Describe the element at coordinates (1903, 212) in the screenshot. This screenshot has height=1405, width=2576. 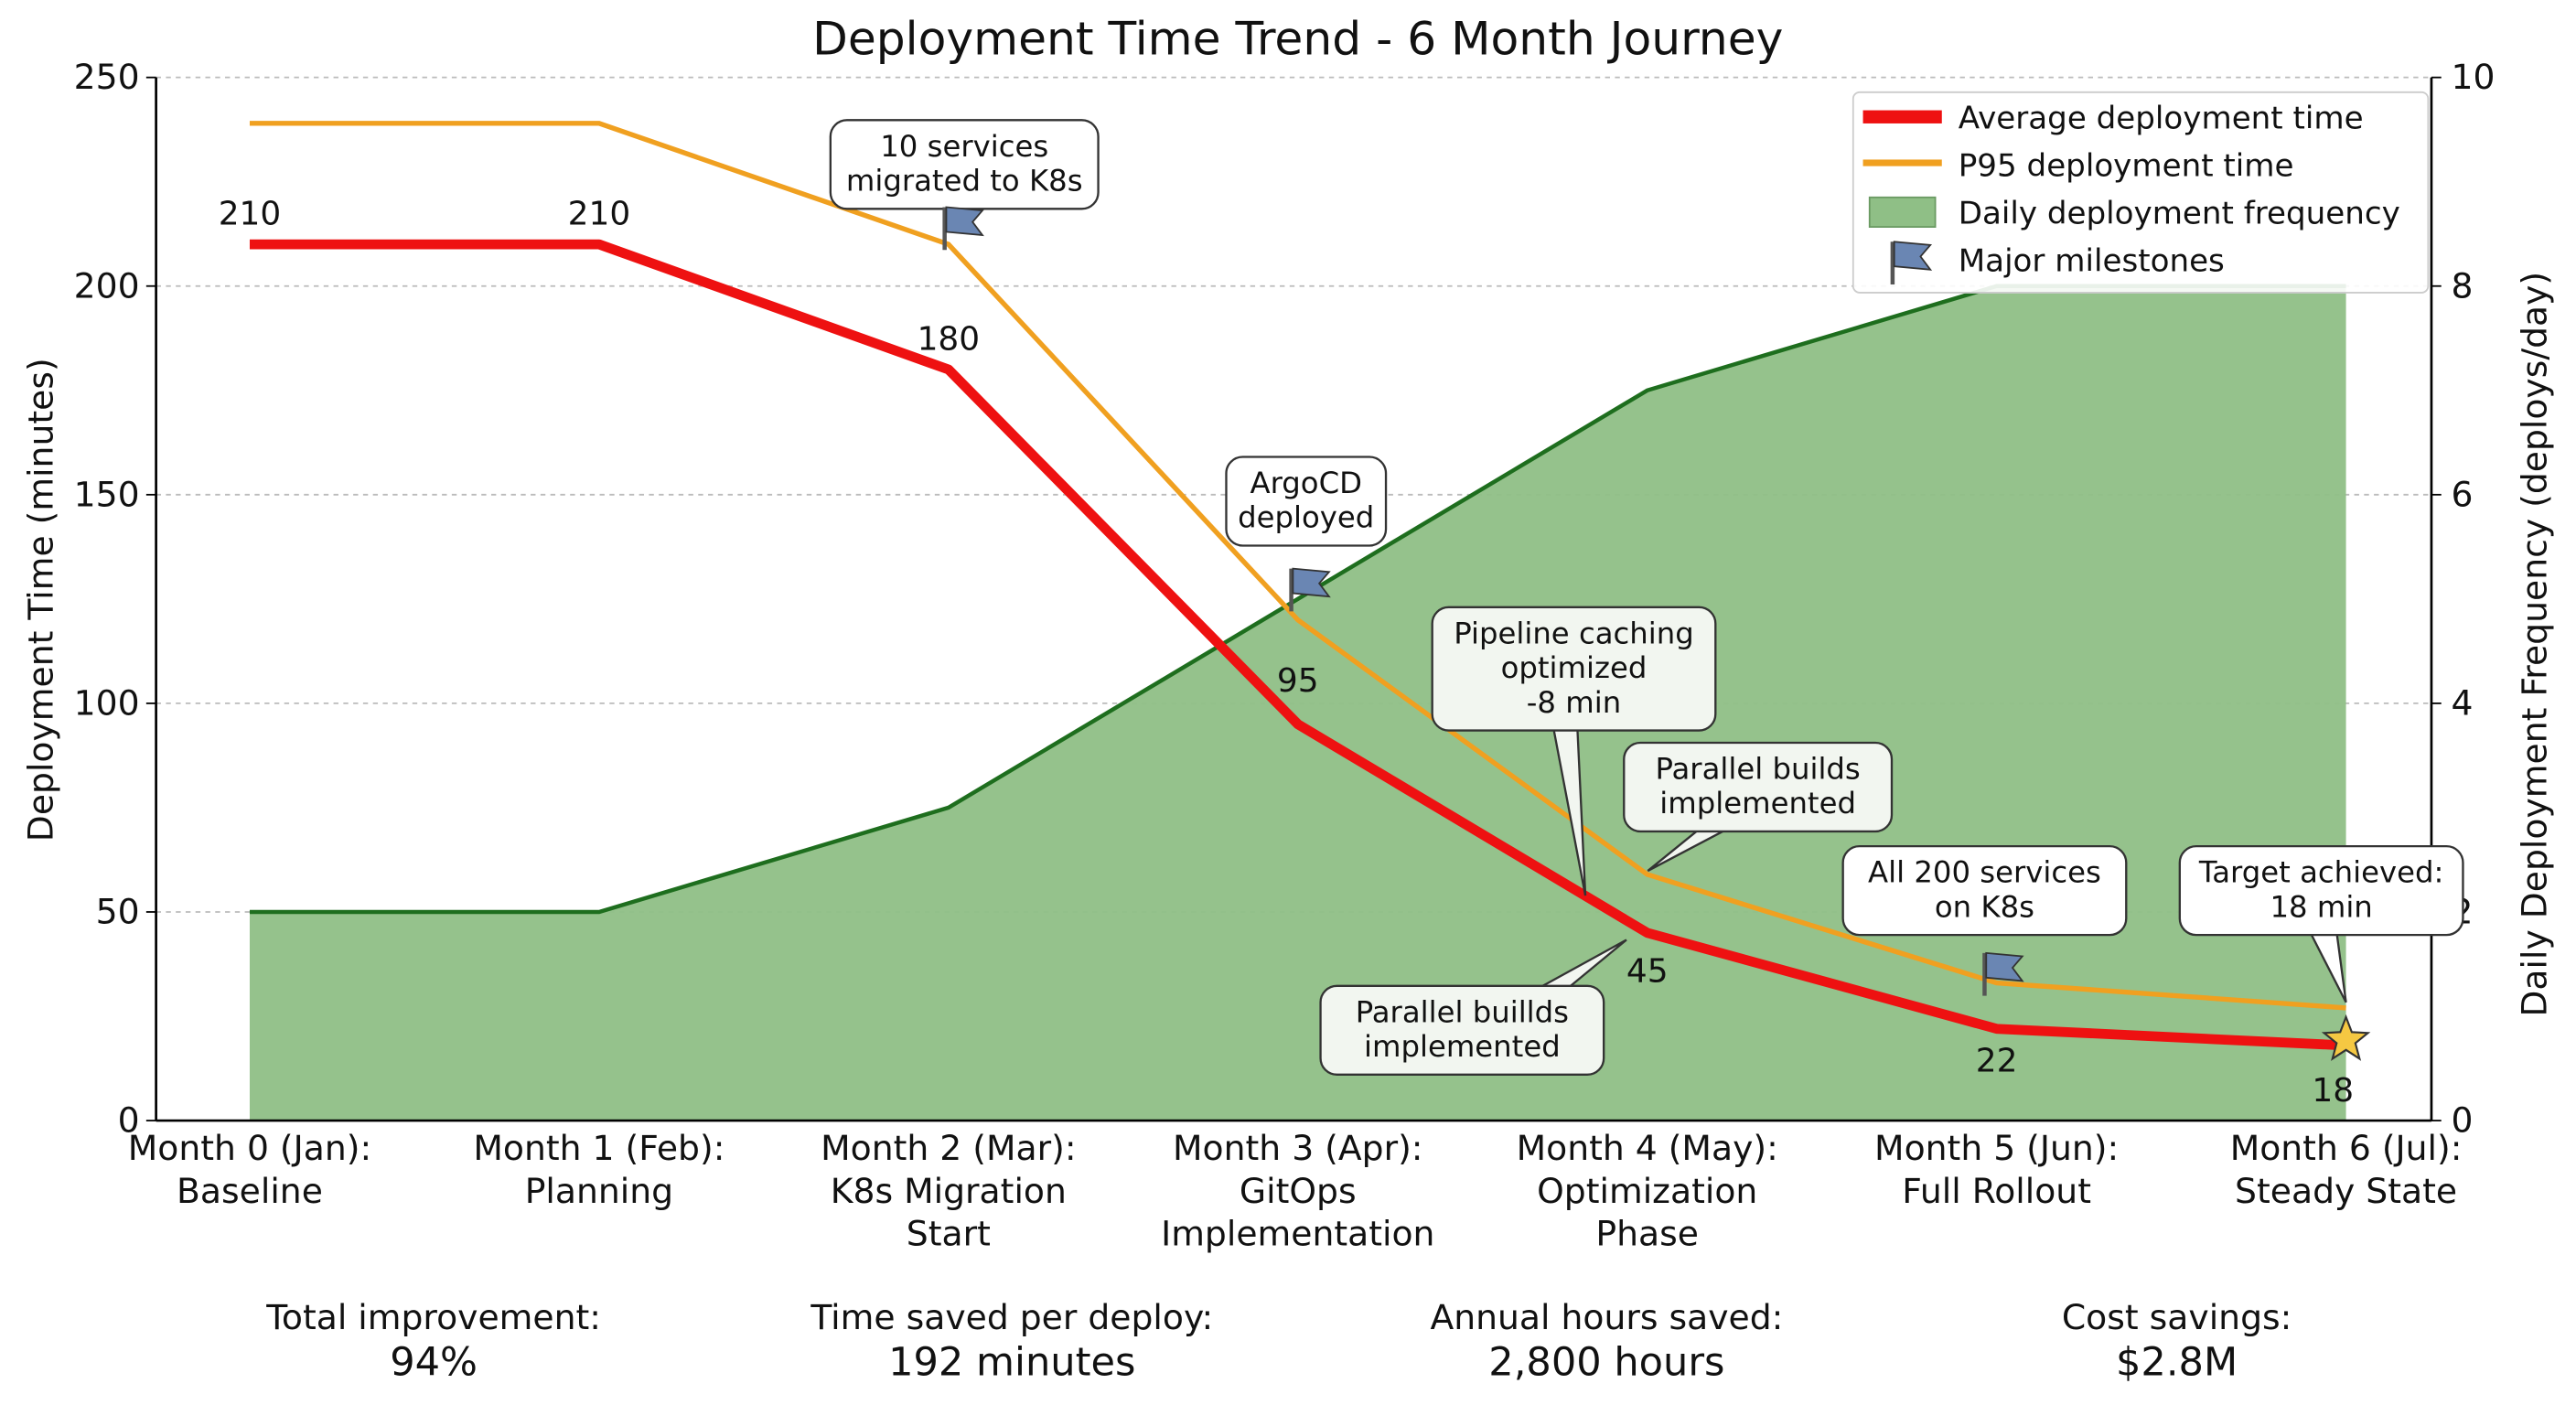
I see `legend-swatch-frequency` at that location.